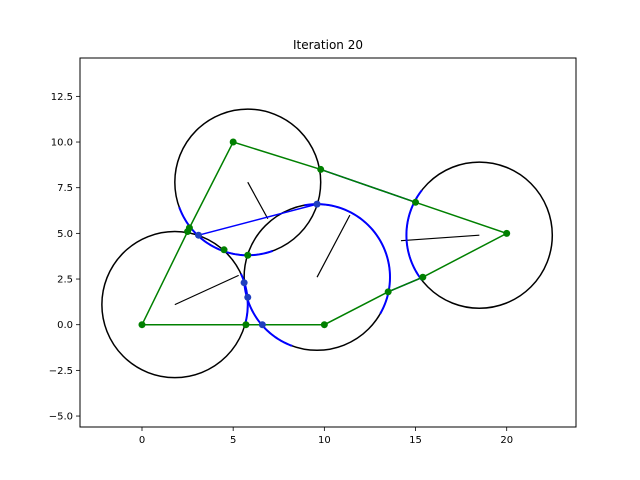  Describe the element at coordinates (324, 440) in the screenshot. I see `x-tick-label-2: 10` at that location.